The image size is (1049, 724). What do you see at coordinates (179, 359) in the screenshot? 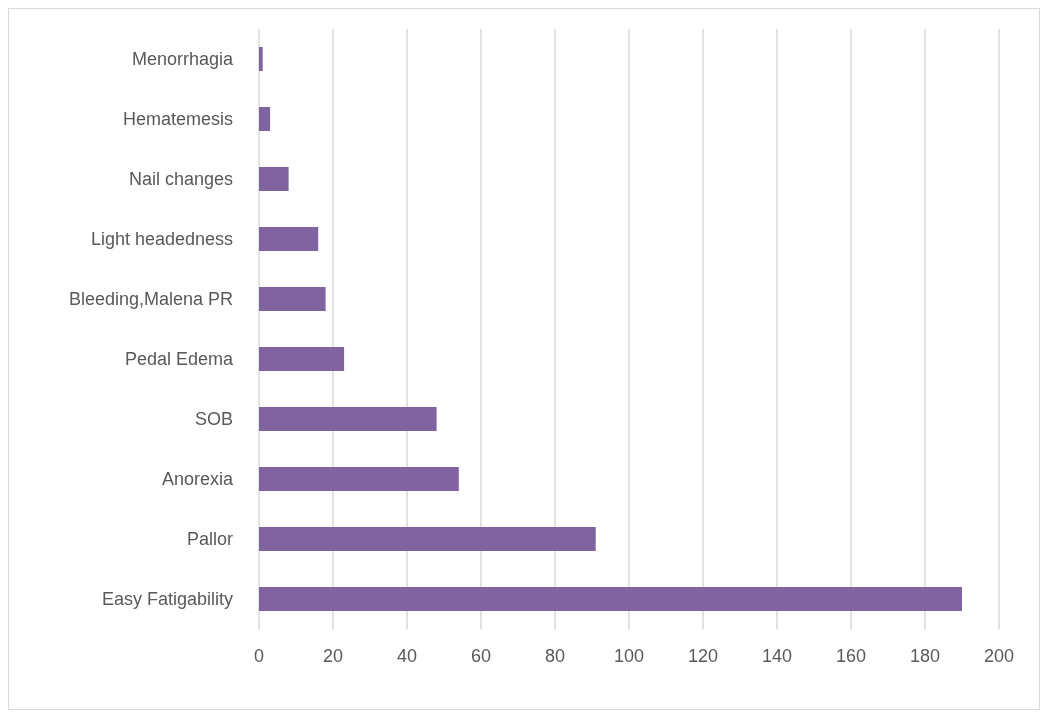
I see `y-tick-label: Pedal Edema` at bounding box center [179, 359].